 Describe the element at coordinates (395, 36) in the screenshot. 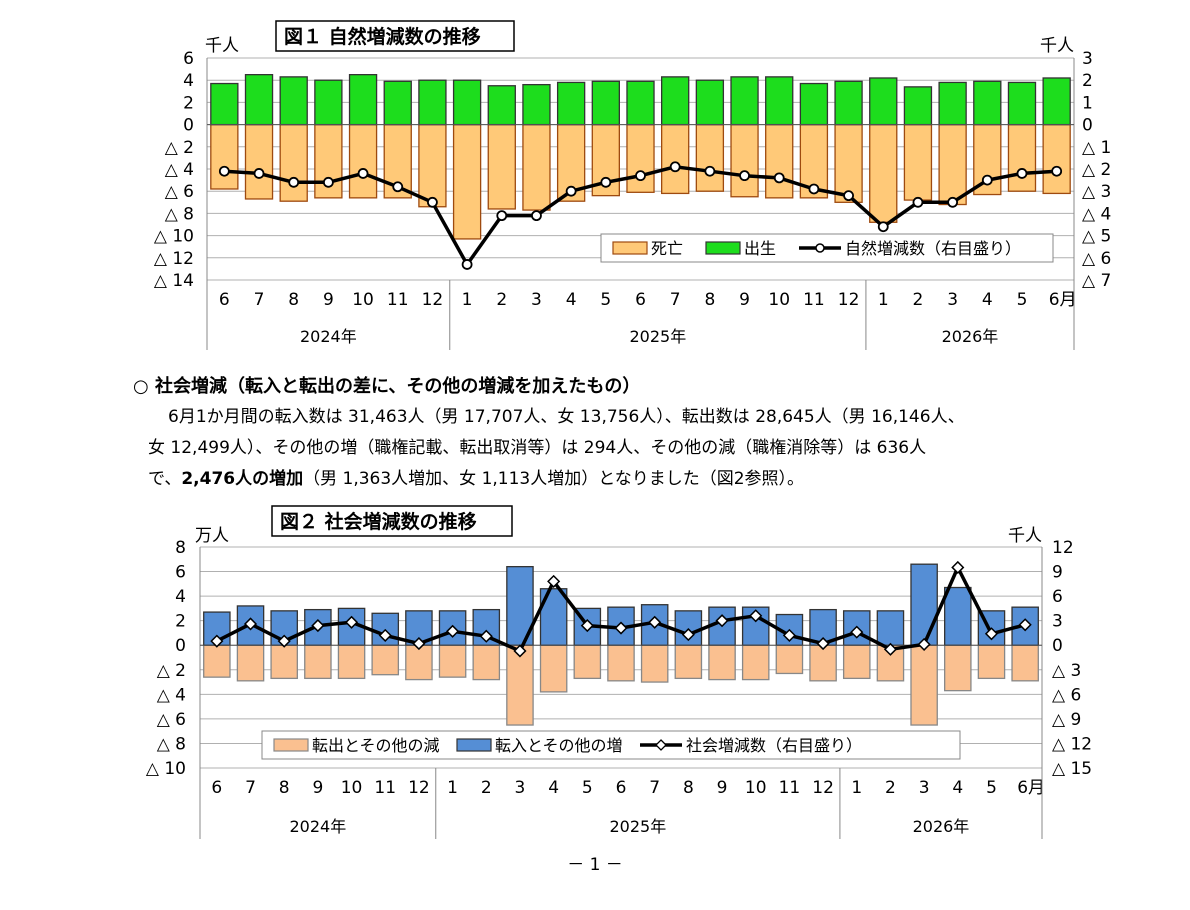

I see `chart-title-box` at that location.